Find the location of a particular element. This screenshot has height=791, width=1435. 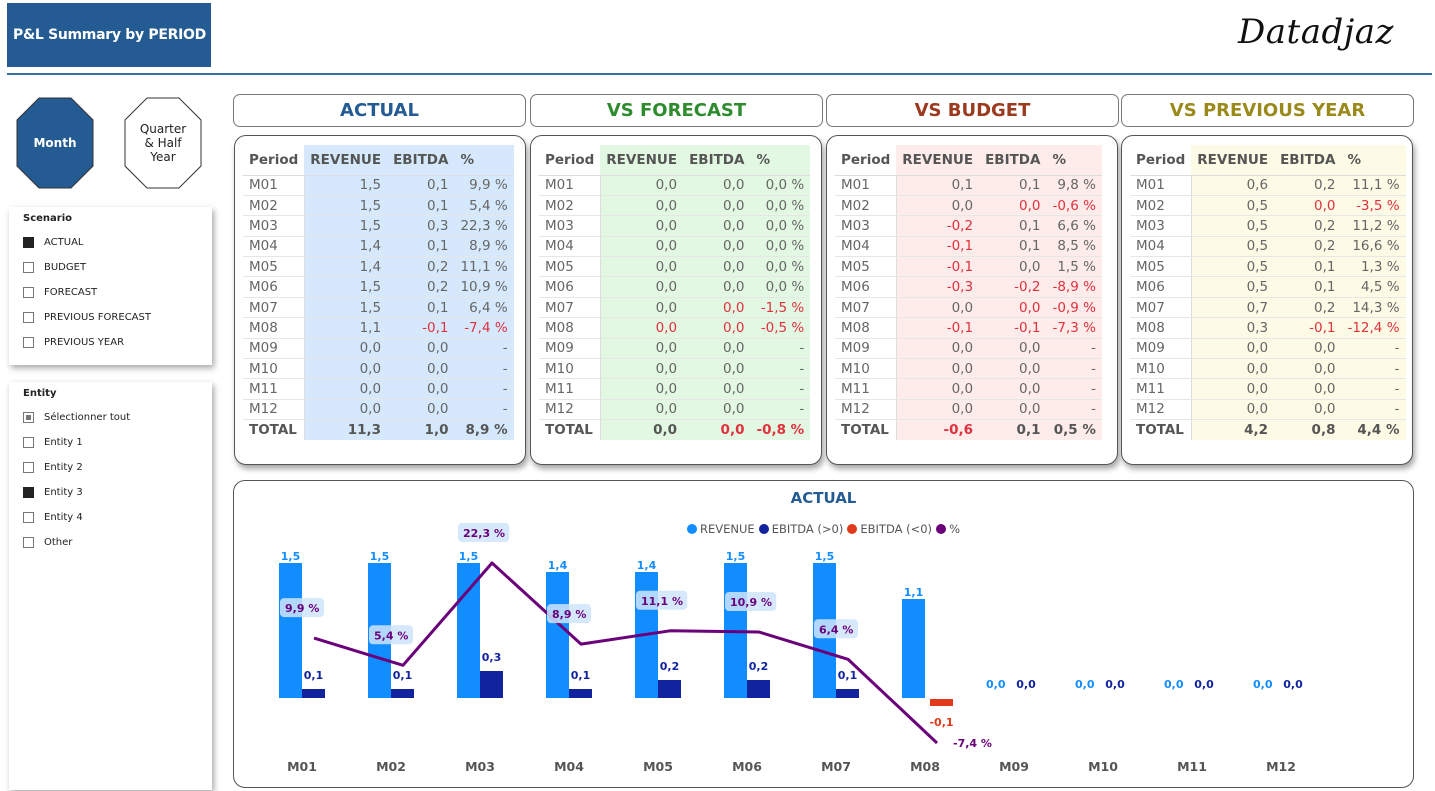

x-axis-label: M07 is located at coordinates (836, 766).